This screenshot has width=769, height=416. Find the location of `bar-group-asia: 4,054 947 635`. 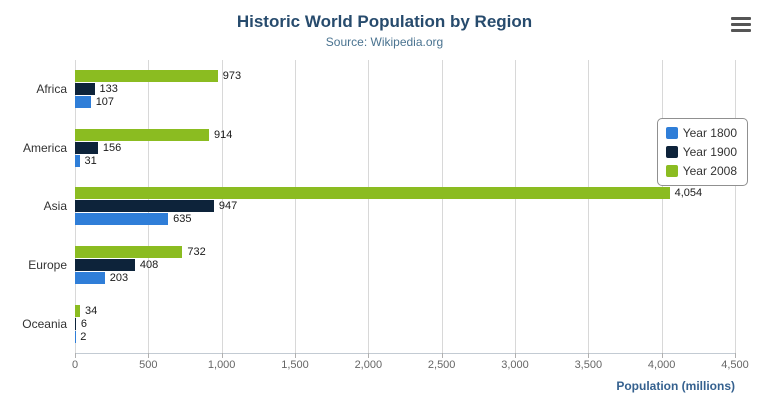

bar-group-asia: 4,054 947 635 is located at coordinates (405, 206).